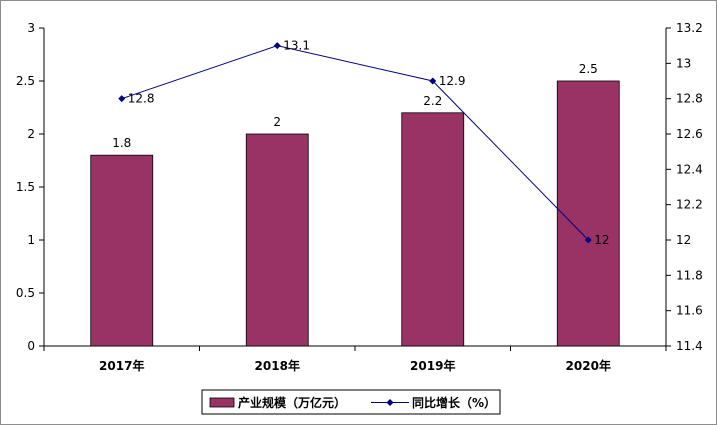  Describe the element at coordinates (683, 63) in the screenshot. I see `right-tick-label: 13` at that location.